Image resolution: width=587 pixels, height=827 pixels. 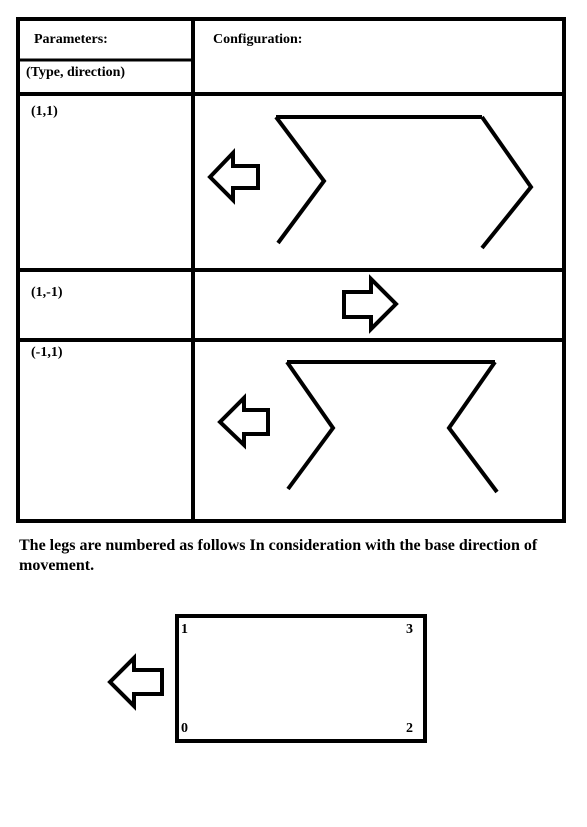 I want to click on row2-param: (1,-1), so click(x=47, y=292).